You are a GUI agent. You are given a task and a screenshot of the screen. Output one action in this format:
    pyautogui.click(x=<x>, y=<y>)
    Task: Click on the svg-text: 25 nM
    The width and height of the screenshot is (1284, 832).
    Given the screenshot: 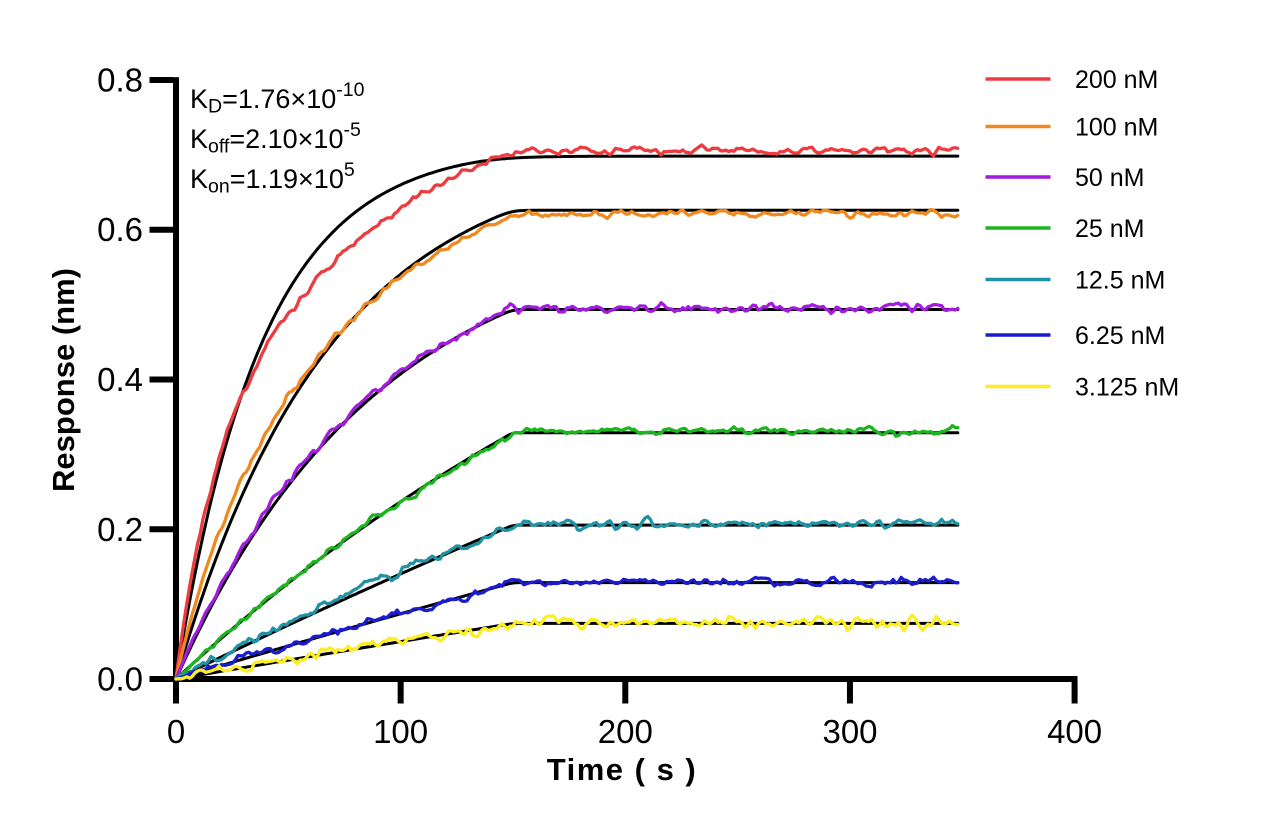 What is the action you would take?
    pyautogui.click(x=1109, y=229)
    